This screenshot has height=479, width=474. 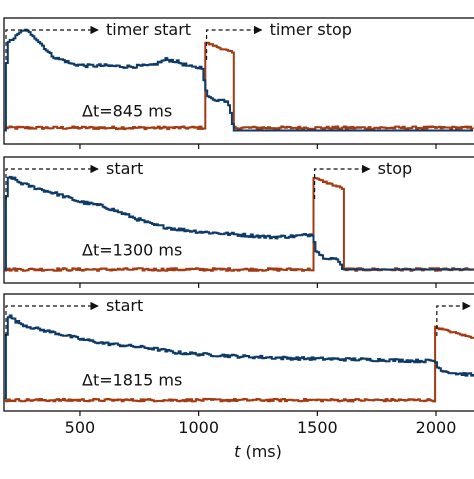 I want to click on x-tick-label: 1000, so click(x=198, y=427).